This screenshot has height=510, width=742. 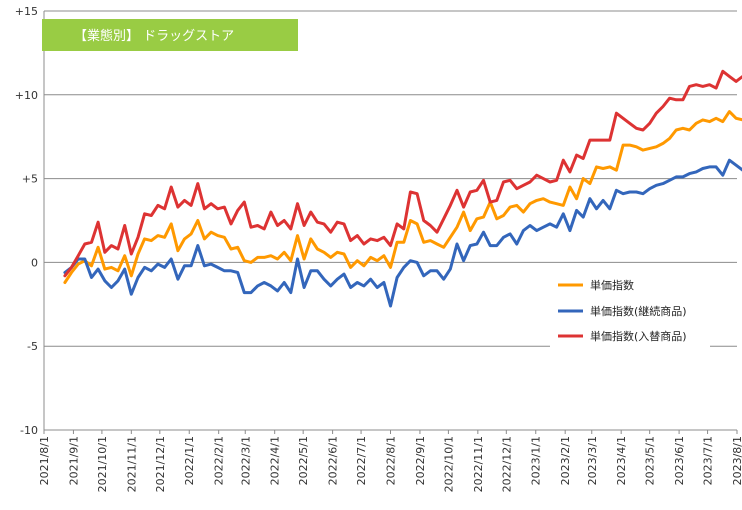 I want to click on x-tick-label: 2022/7/1, so click(x=361, y=460).